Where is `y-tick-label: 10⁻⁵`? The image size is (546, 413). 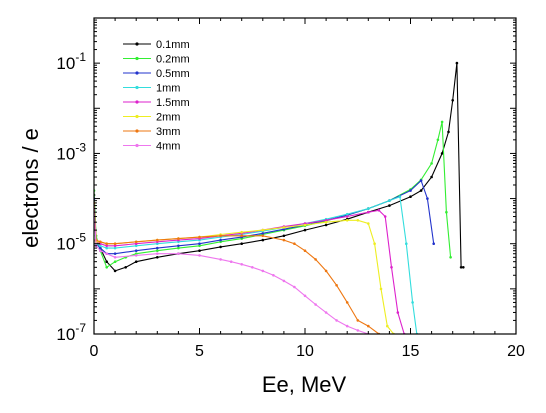 y-tick-label: 10⁻⁵ is located at coordinates (71, 242).